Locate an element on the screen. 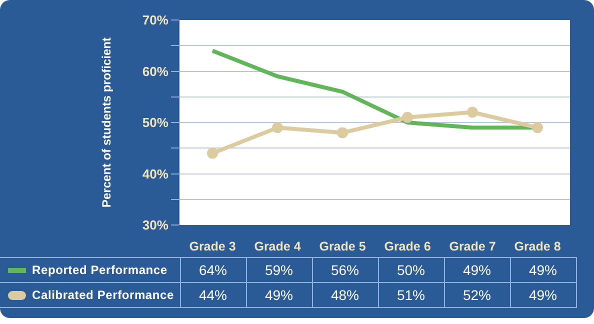 The width and height of the screenshot is (594, 324). data-label: 56% is located at coordinates (345, 270).